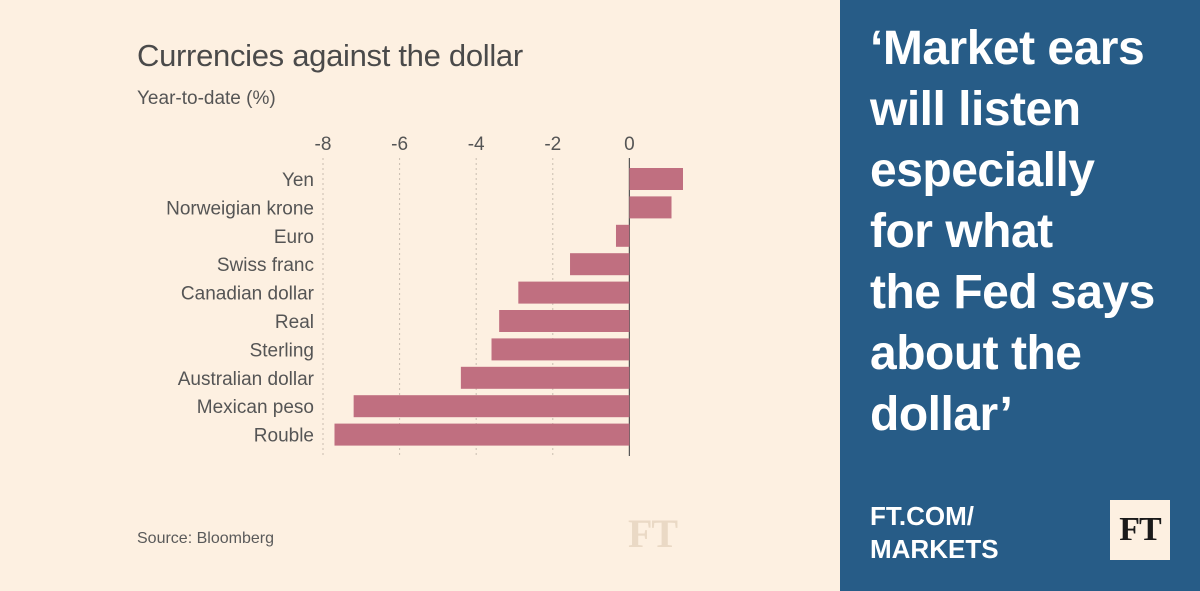  What do you see at coordinates (330, 55) in the screenshot?
I see `chart-title: Currencies against the dollar` at bounding box center [330, 55].